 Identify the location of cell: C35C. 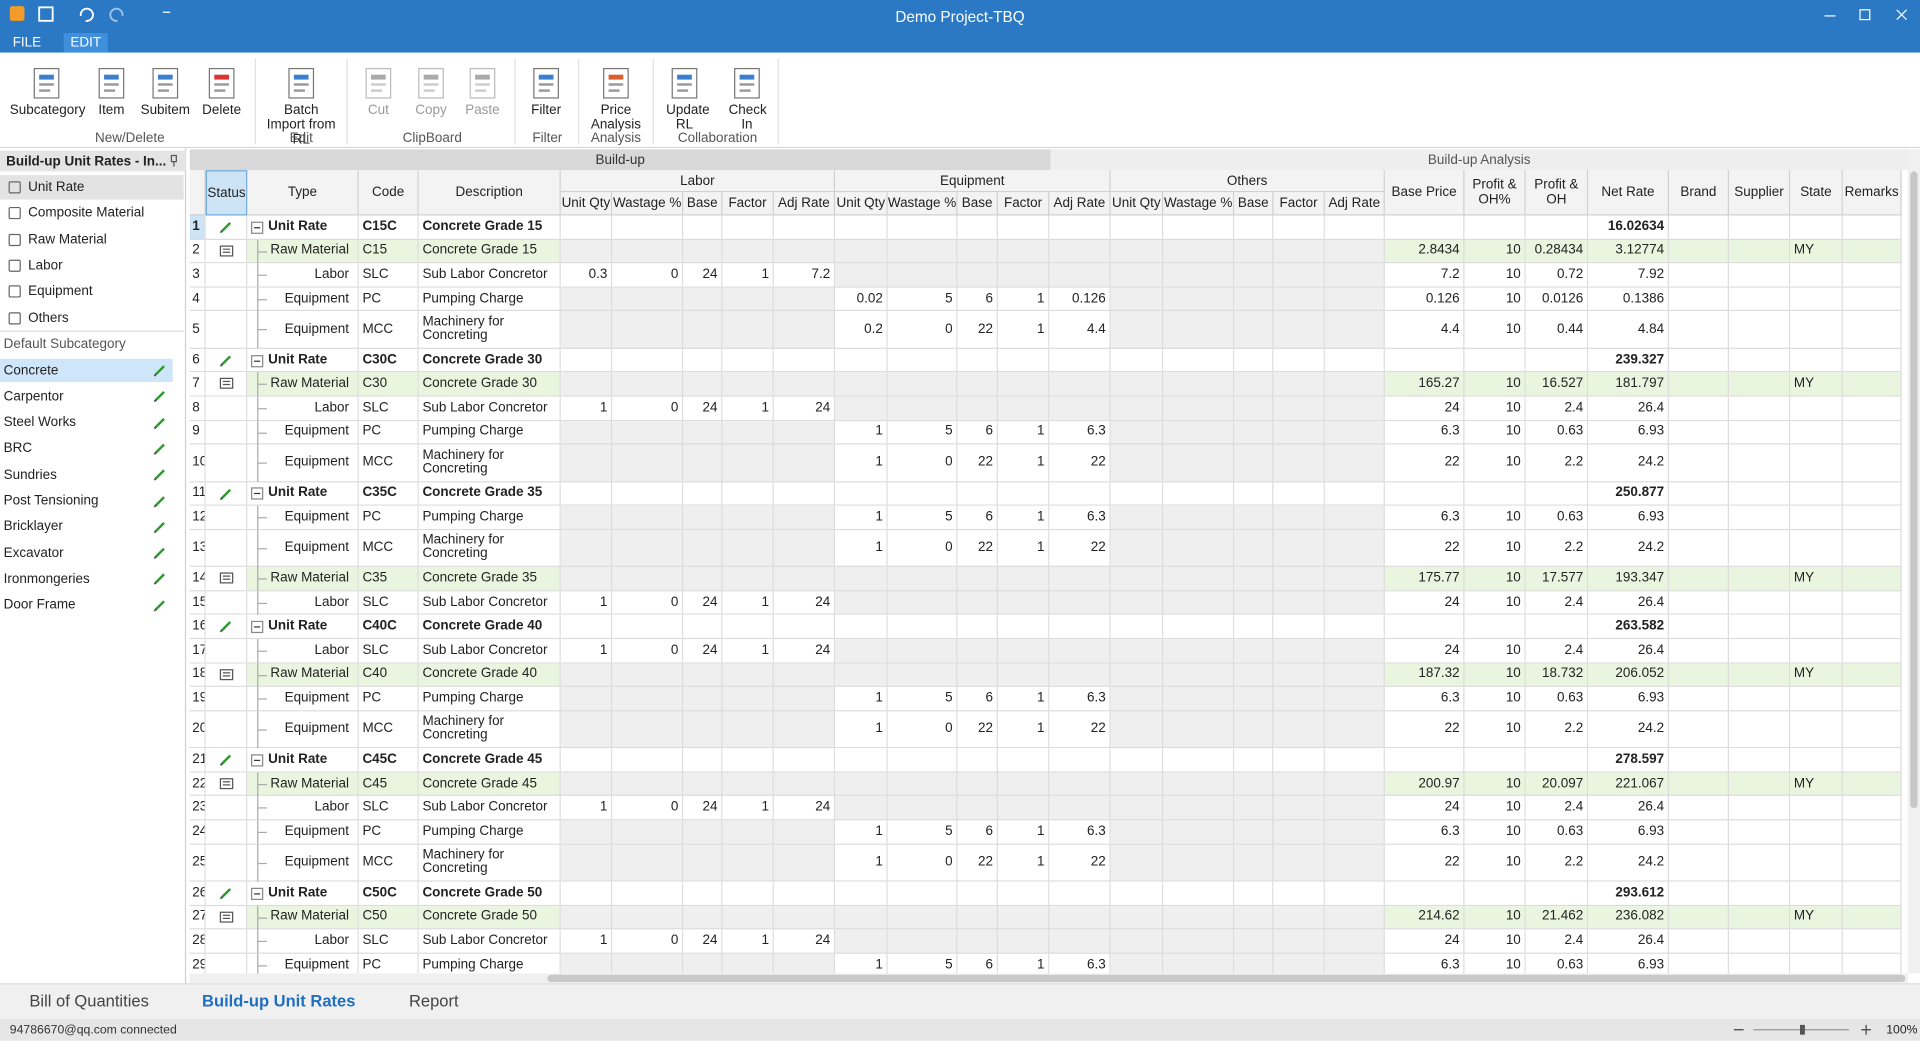
(389, 494).